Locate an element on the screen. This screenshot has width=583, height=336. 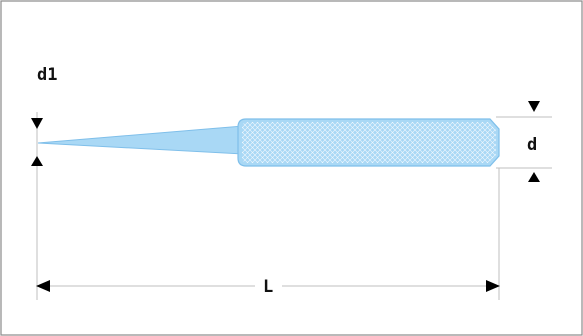
d1-bottom-arrow is located at coordinates (37, 161).